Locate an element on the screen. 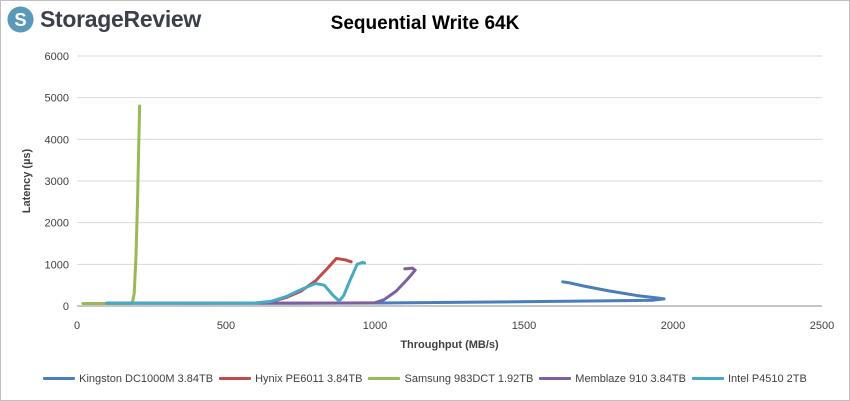 The width and height of the screenshot is (850, 401). y-tick-label: 0 is located at coordinates (66, 307).